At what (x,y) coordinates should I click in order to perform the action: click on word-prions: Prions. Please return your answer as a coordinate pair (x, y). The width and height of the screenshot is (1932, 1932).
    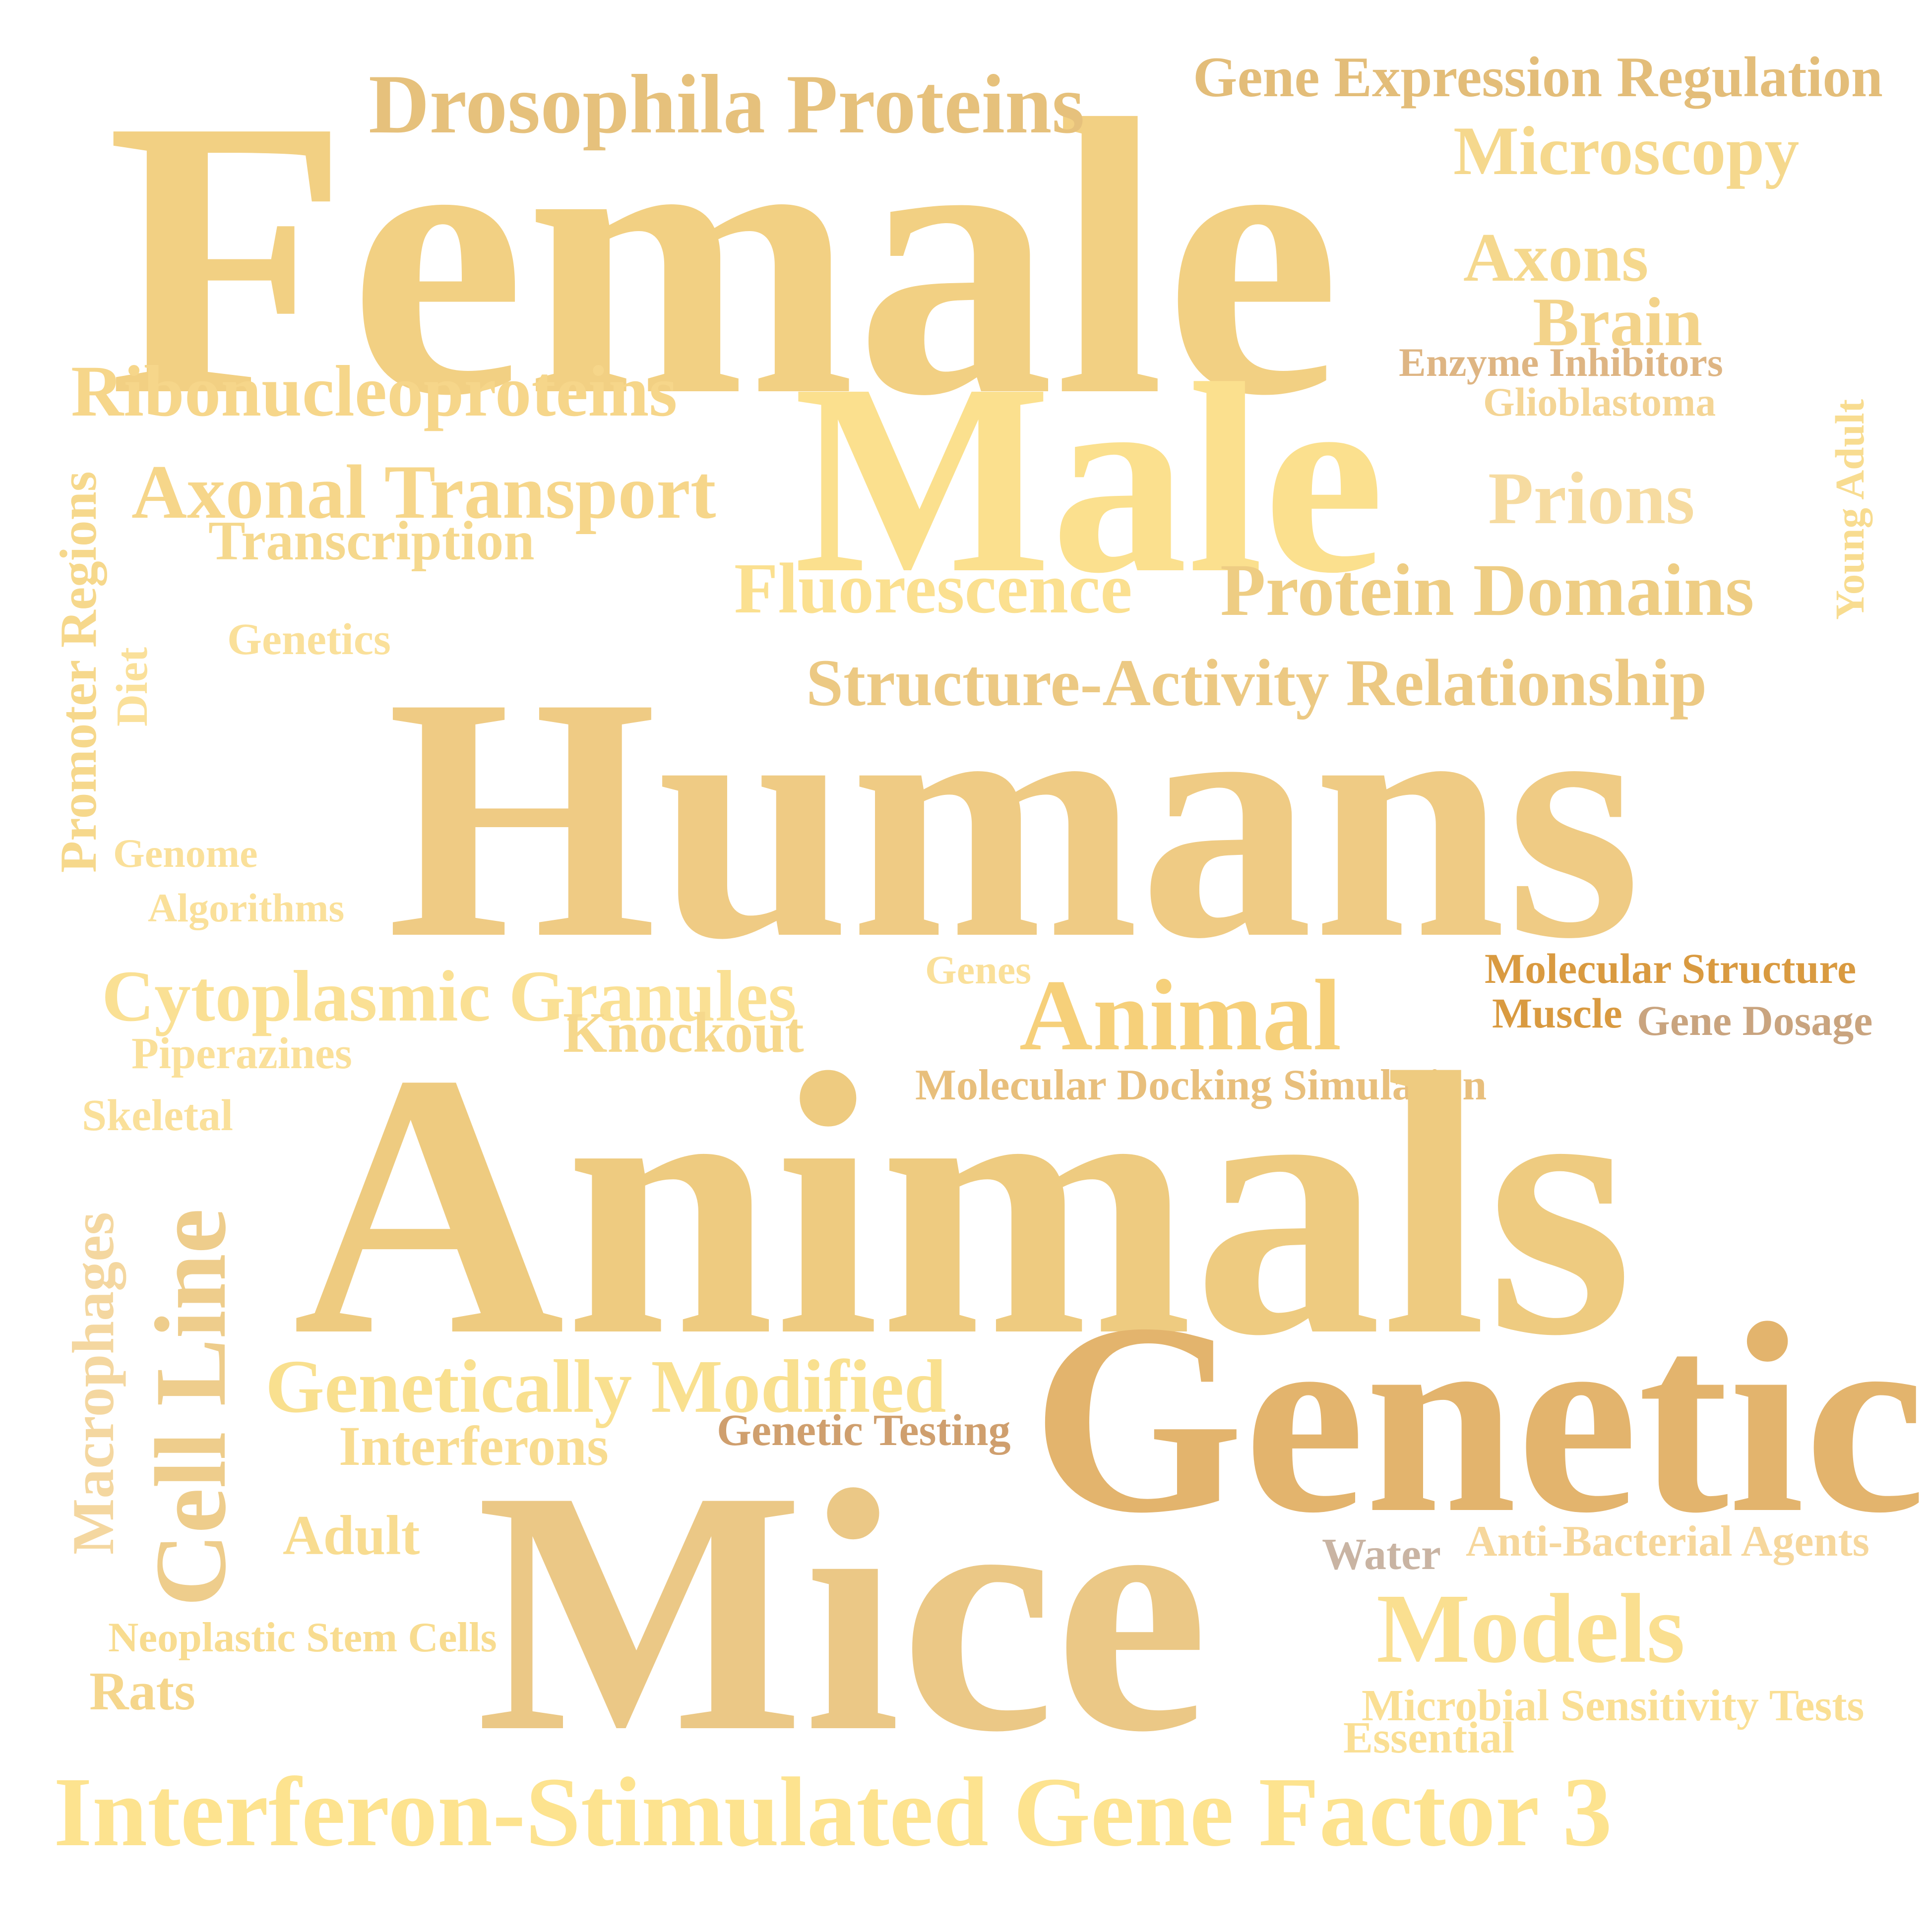
    Looking at the image, I should click on (1591, 498).